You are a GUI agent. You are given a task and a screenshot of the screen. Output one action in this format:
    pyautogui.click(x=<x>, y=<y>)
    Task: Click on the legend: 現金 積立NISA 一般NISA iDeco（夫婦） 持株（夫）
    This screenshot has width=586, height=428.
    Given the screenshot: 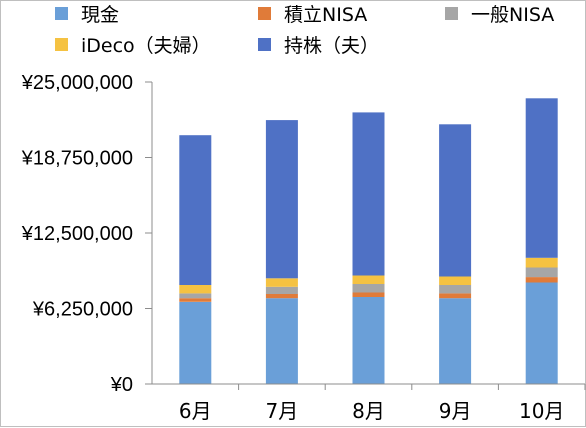 What is the action you would take?
    pyautogui.click(x=304, y=30)
    